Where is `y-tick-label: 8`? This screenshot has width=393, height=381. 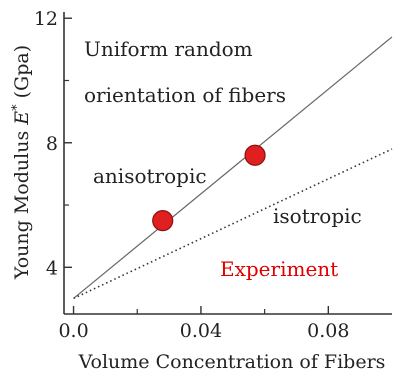
y-tick-label: 8 is located at coordinates (52, 144).